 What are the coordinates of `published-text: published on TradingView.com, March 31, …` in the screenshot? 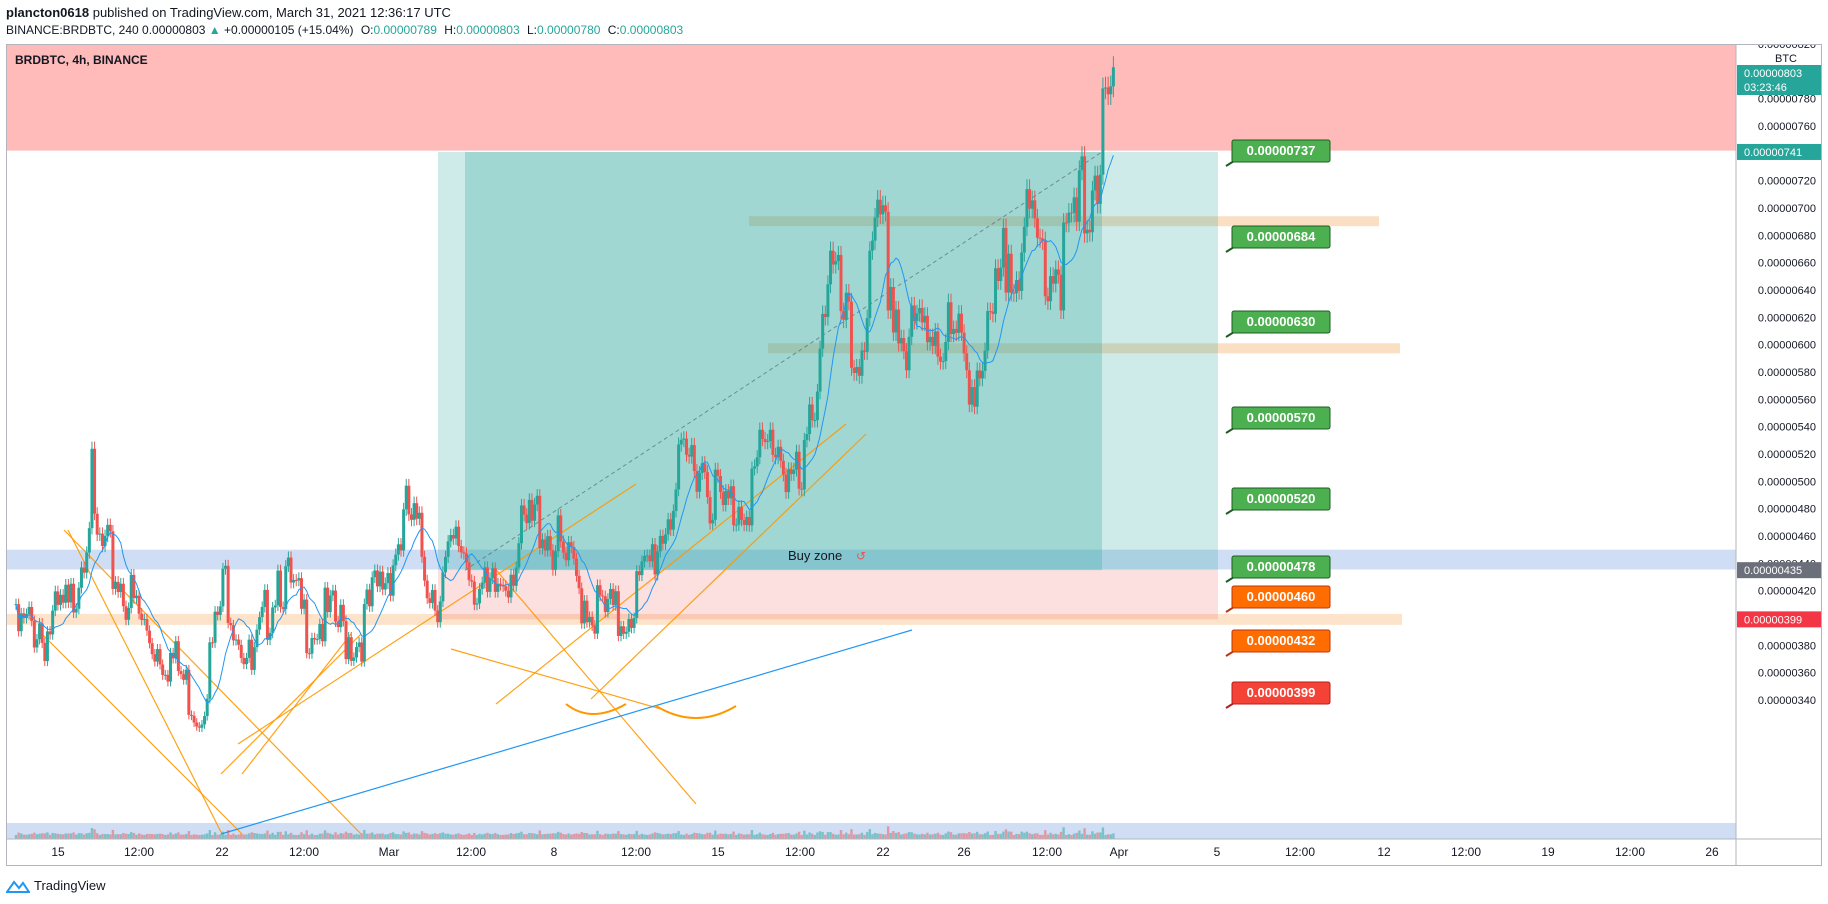 It's located at (271, 12).